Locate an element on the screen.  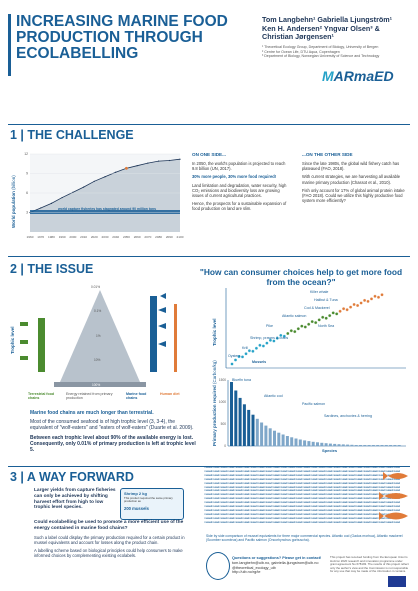
x-tick-label: 2080 is located at coordinates (158, 237).